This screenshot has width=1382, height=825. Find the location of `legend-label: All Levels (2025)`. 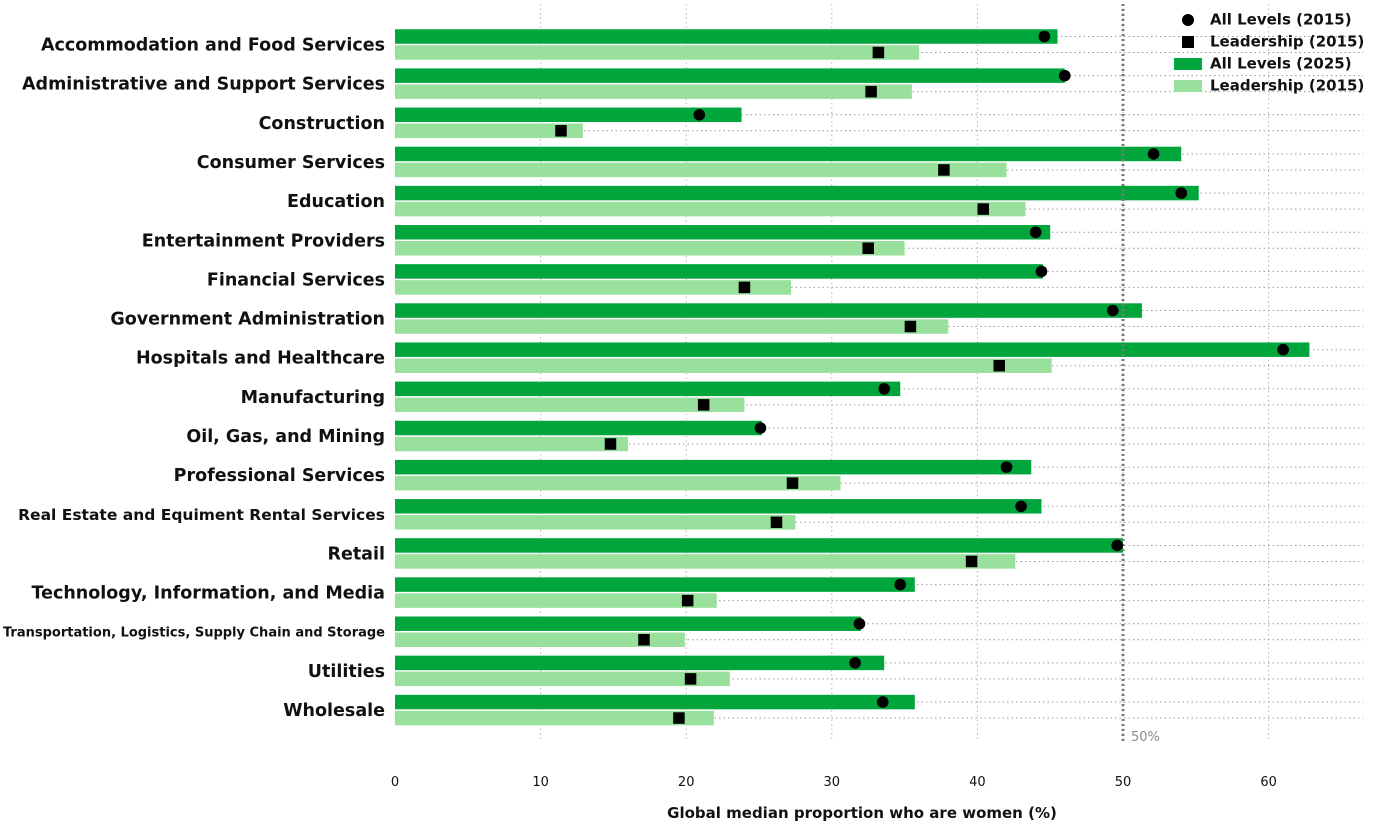

legend-label: All Levels (2025) is located at coordinates (1281, 64).